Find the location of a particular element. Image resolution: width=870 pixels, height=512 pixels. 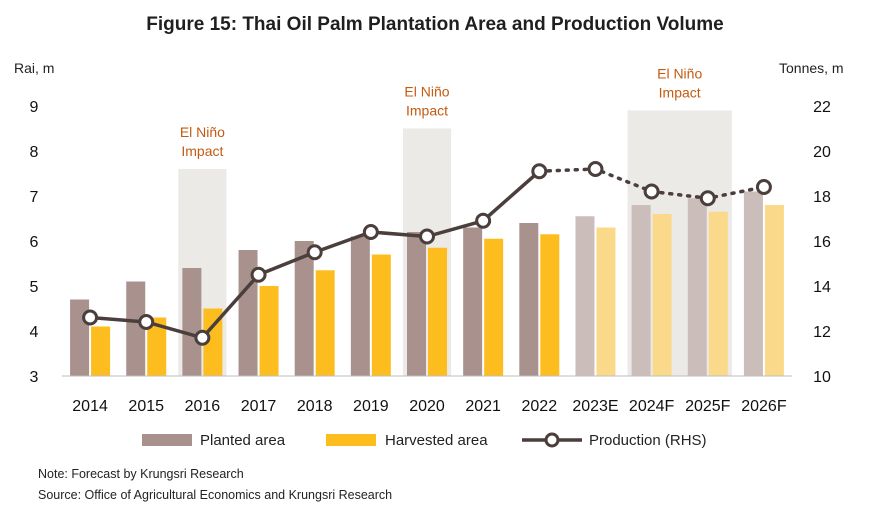

legend-production-marker is located at coordinates (552, 440).